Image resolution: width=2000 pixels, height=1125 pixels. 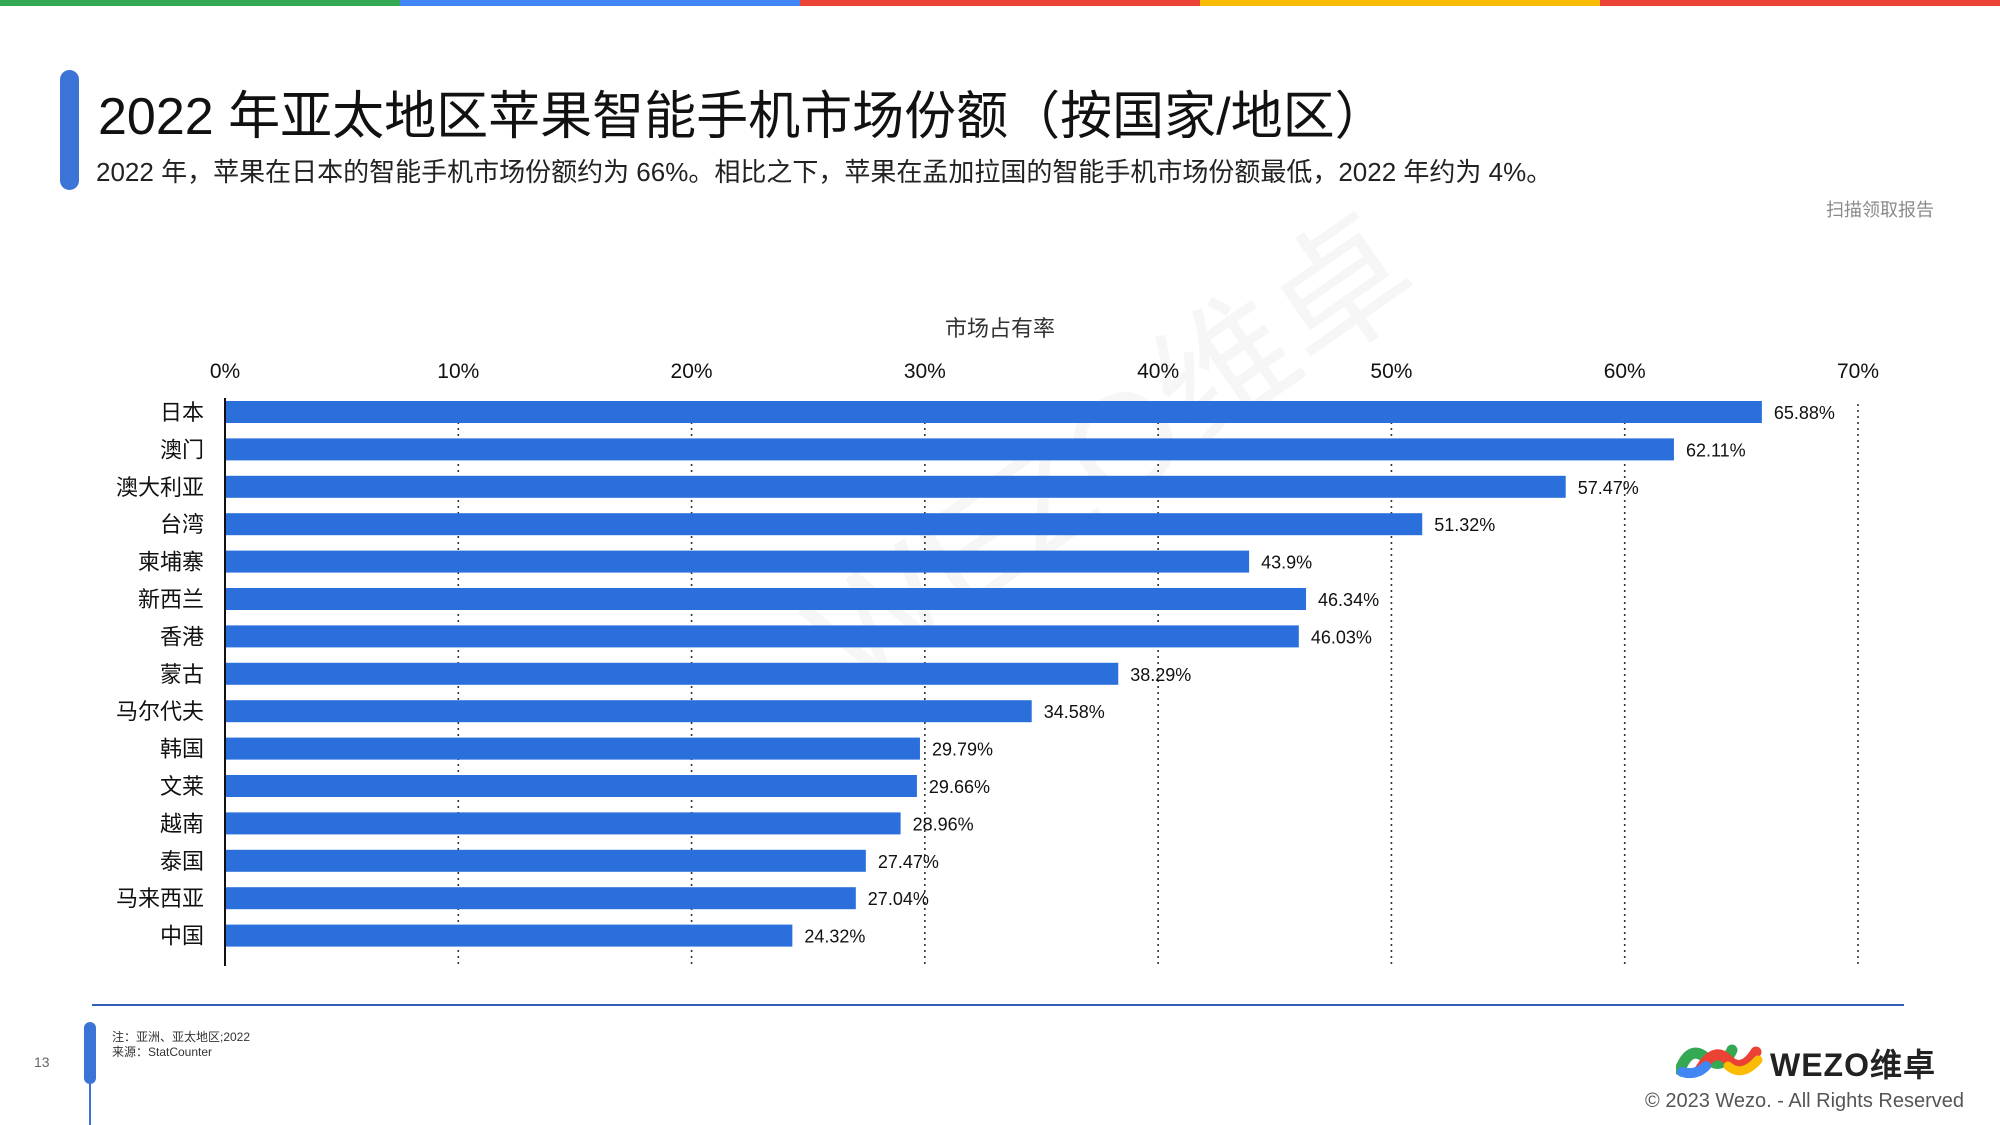 I want to click on page-number: 13, so click(x=42, y=1062).